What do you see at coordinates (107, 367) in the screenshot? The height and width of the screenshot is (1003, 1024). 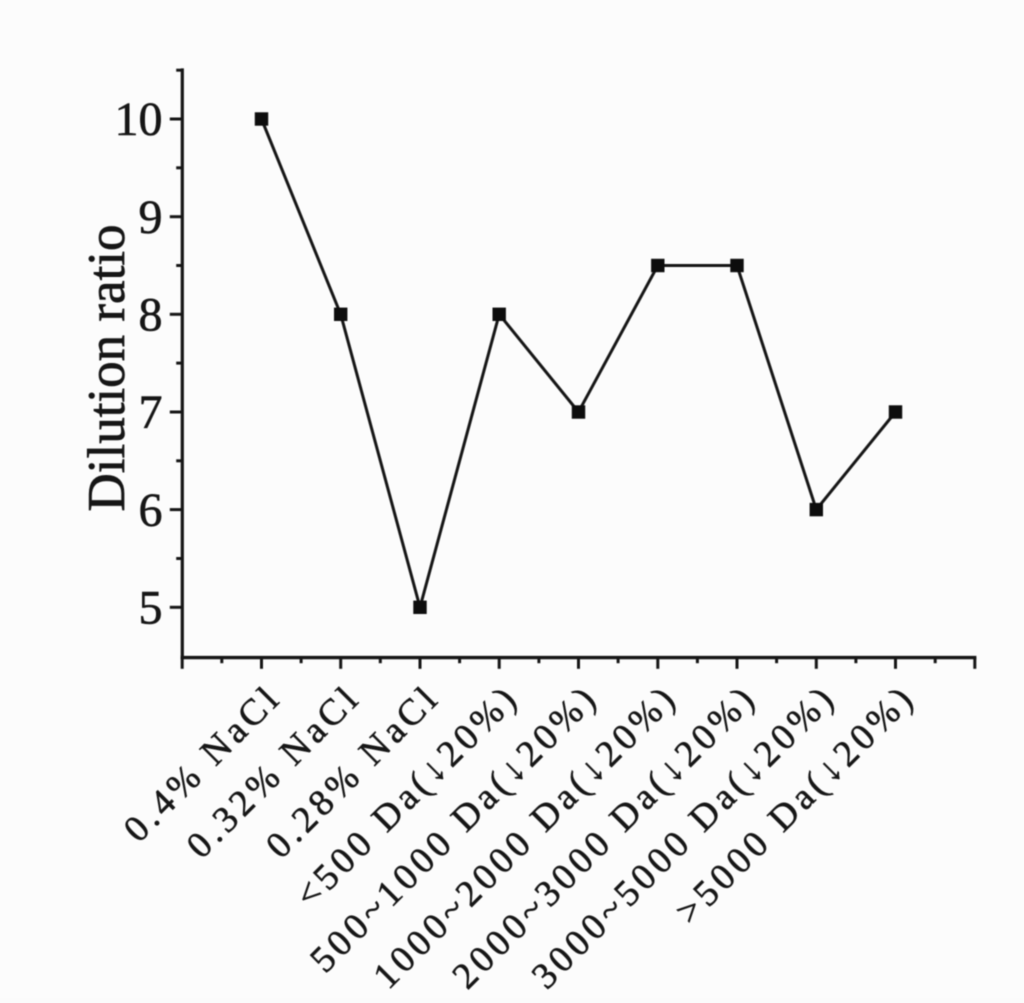 I see `svg-text: Dilution ratio` at bounding box center [107, 367].